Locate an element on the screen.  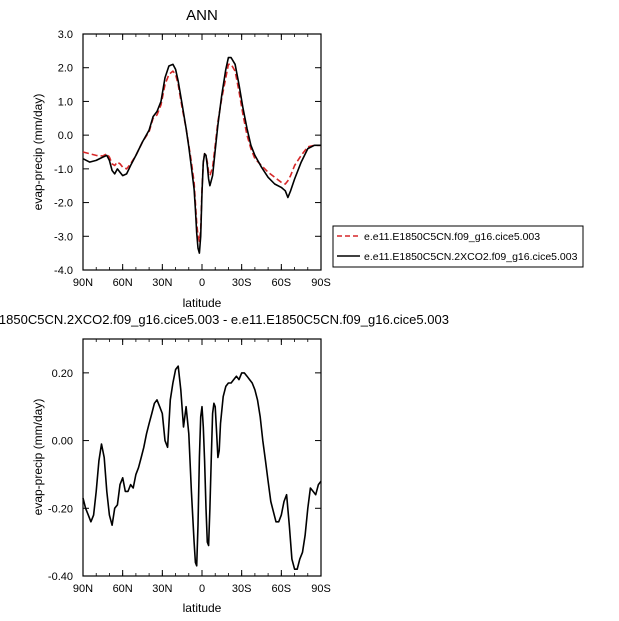
top-y-tick-label: -2.0 is located at coordinates (63, 204).